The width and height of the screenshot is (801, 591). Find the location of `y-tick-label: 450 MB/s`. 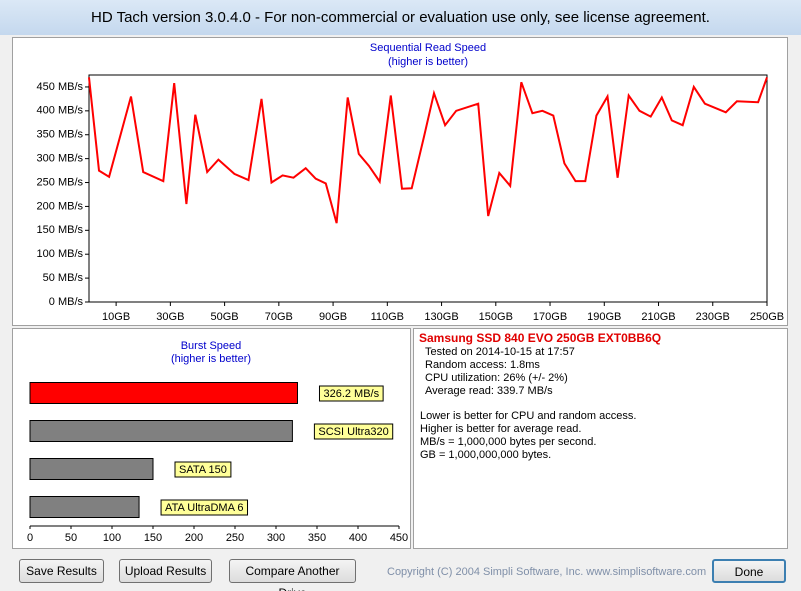

y-tick-label: 450 MB/s is located at coordinates (60, 87).